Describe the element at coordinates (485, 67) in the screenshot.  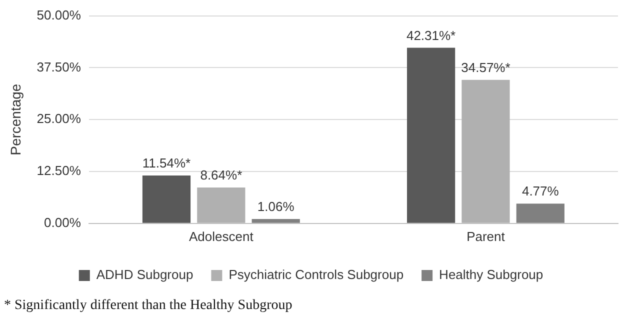
I see `data-label: 34.57%*` at that location.